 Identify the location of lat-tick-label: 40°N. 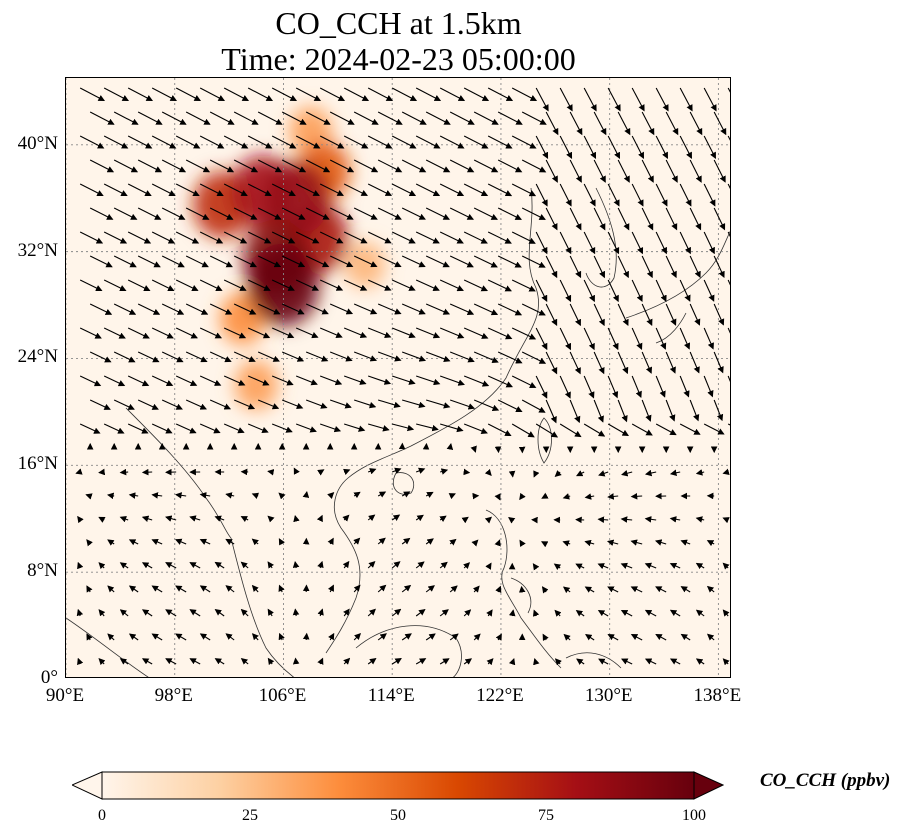
(37, 143).